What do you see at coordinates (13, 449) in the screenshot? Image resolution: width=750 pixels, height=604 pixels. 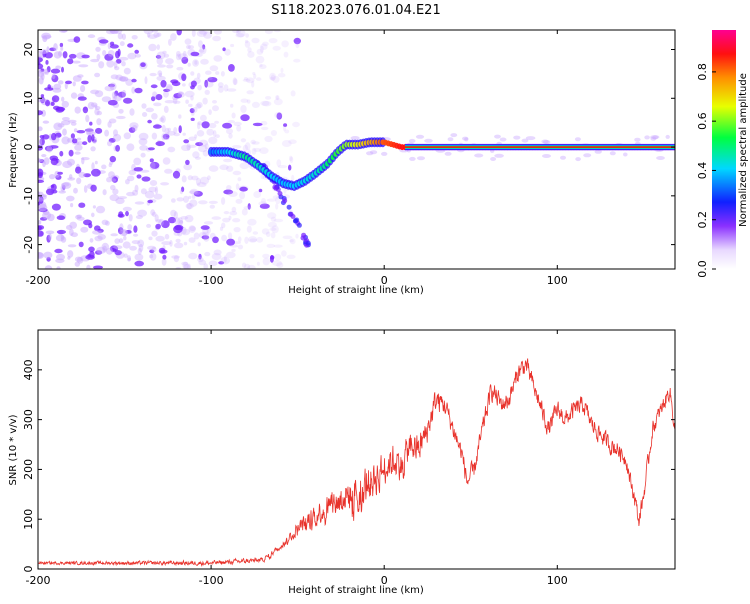 I see `snr-ylabel: SNR (10 * v/v)` at bounding box center [13, 449].